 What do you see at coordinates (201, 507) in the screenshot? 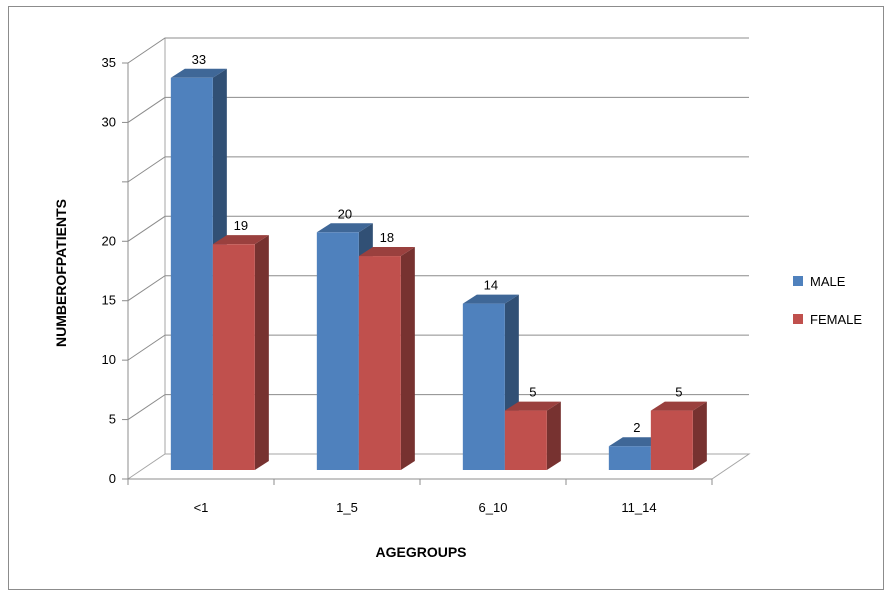
I see `x-tick-label: <1` at bounding box center [201, 507].